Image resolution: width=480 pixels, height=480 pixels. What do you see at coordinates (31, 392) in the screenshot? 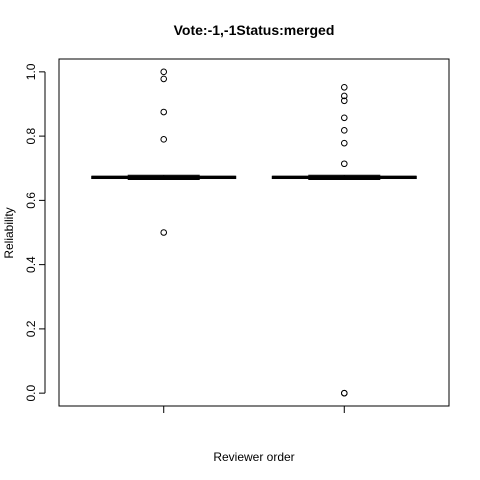
I see `y-tick-label: 0.0` at bounding box center [31, 392].